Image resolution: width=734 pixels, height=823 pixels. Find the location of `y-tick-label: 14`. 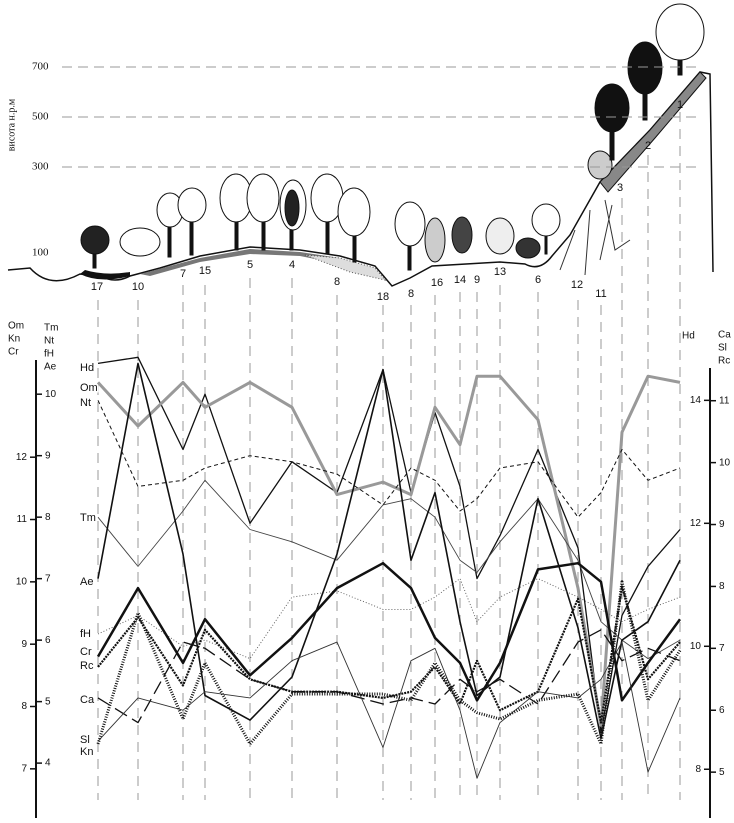

y-tick-label: 14 is located at coordinates (696, 400).